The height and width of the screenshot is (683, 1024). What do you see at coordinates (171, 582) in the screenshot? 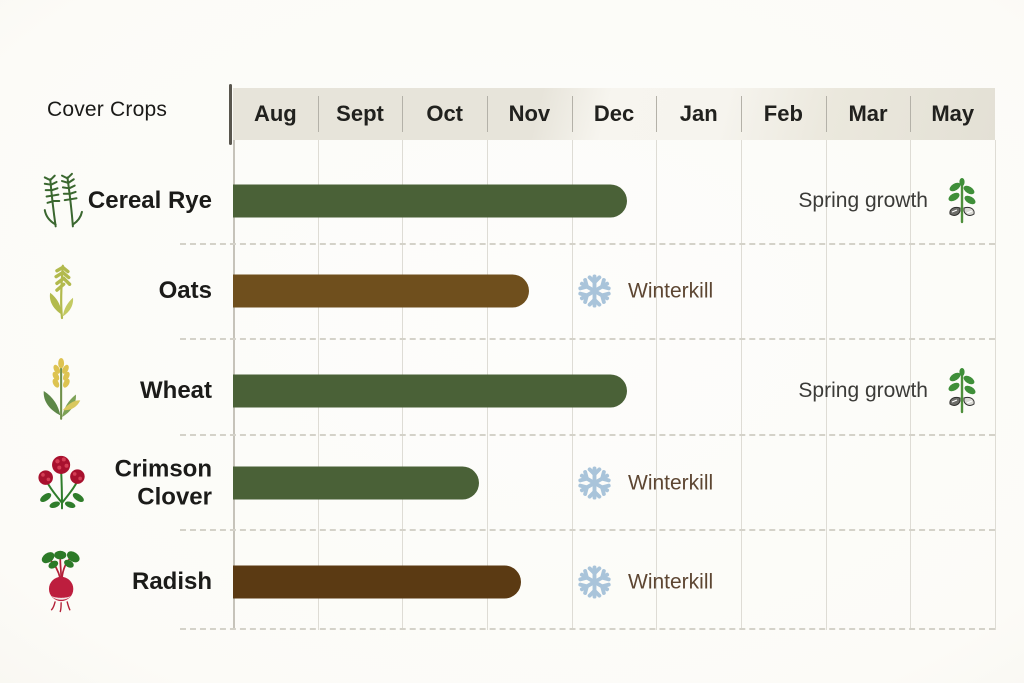
I see `crop-label: Radish` at bounding box center [171, 582].